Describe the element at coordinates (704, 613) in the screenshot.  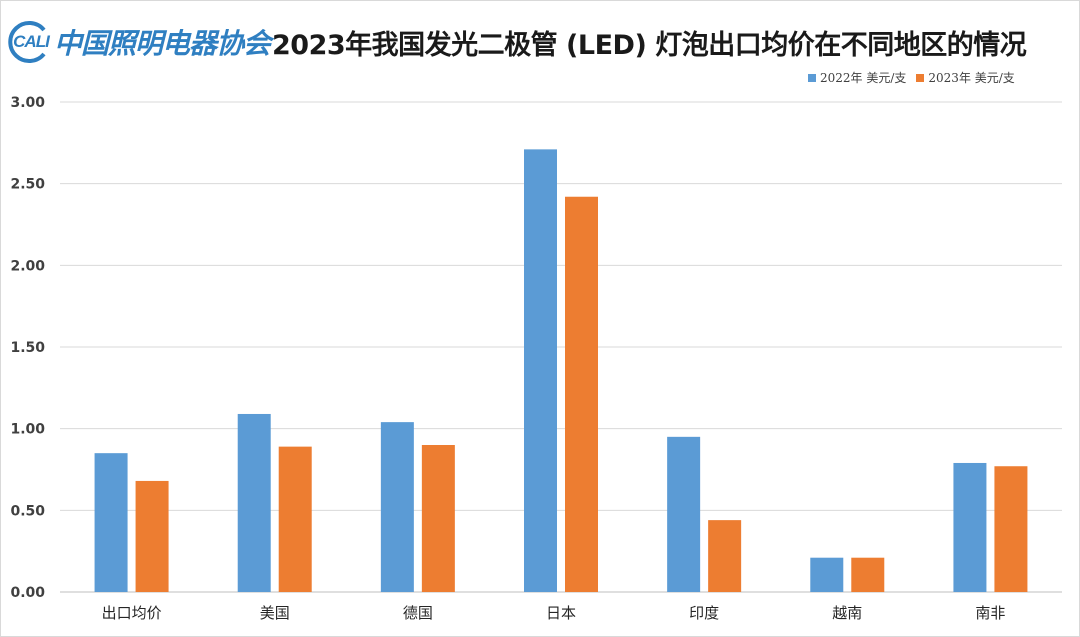
I see `x-tick-label: 印度` at that location.